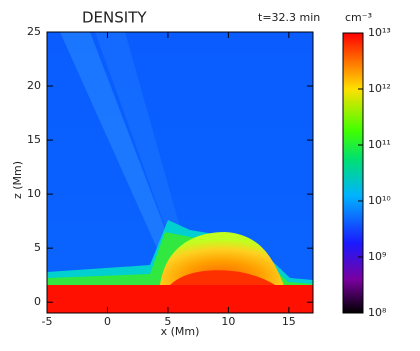 This screenshot has width=420, height=351. What do you see at coordinates (379, 200) in the screenshot?
I see `colorbar-tick-label: 10¹⁰` at bounding box center [379, 200].